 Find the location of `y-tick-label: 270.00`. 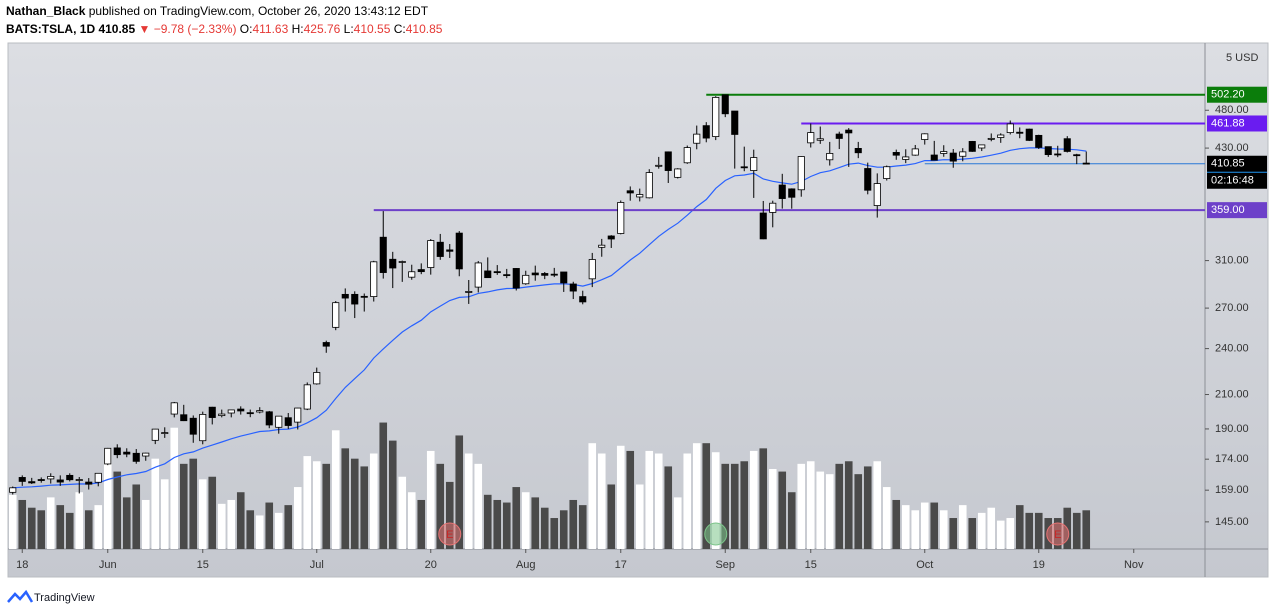

y-tick-label: 270.00 is located at coordinates (1232, 308).